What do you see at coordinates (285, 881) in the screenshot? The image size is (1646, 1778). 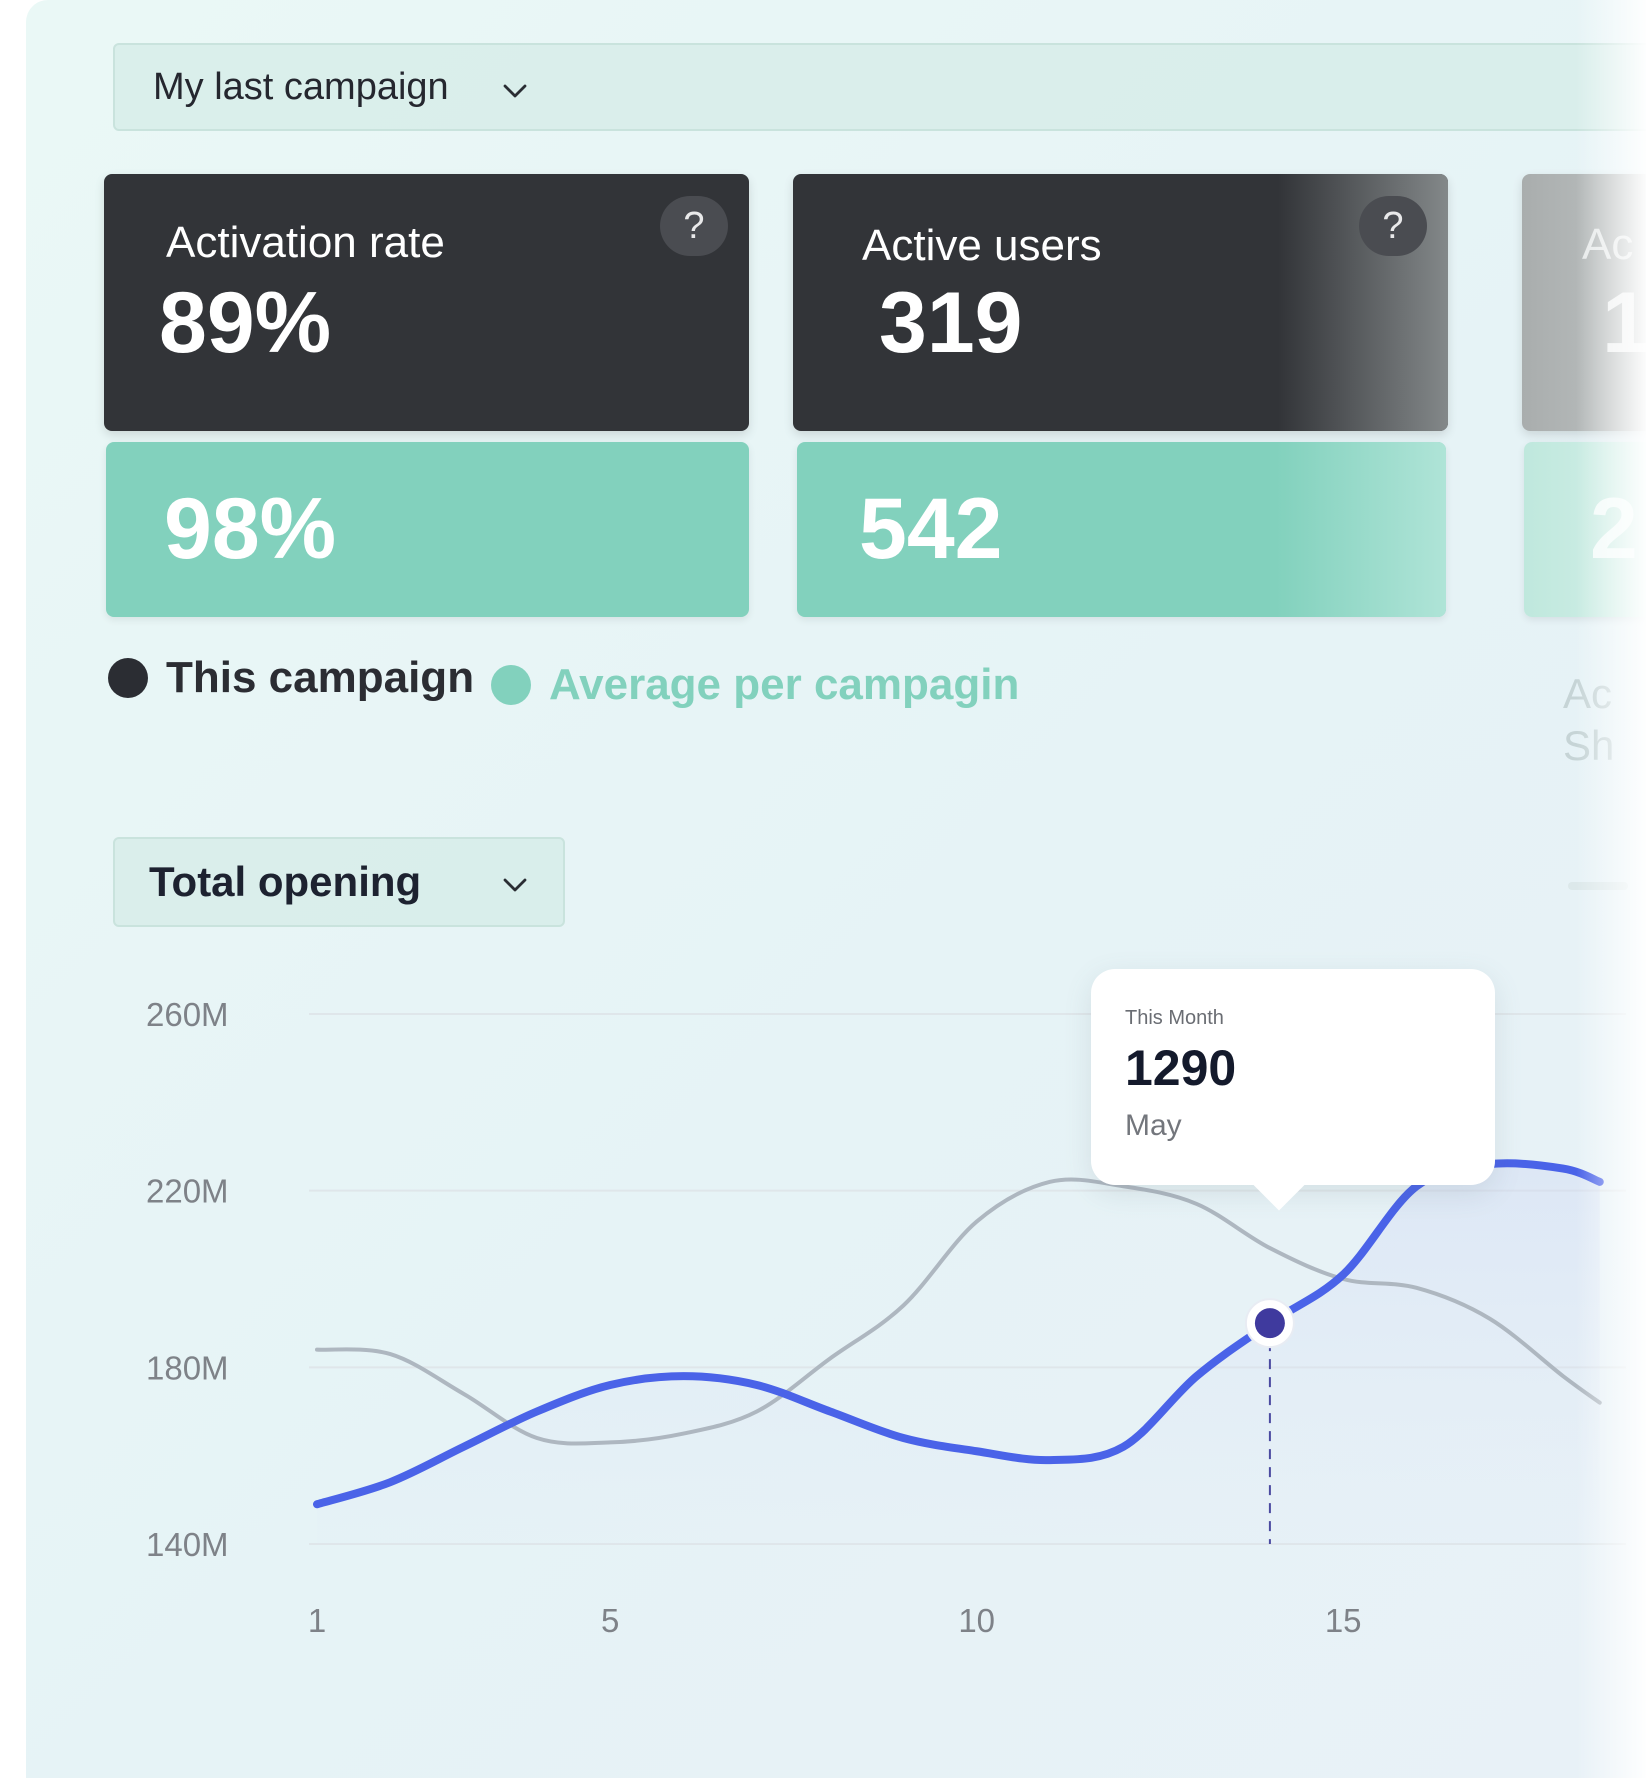 I see `metric-select-label: Total opening` at bounding box center [285, 881].